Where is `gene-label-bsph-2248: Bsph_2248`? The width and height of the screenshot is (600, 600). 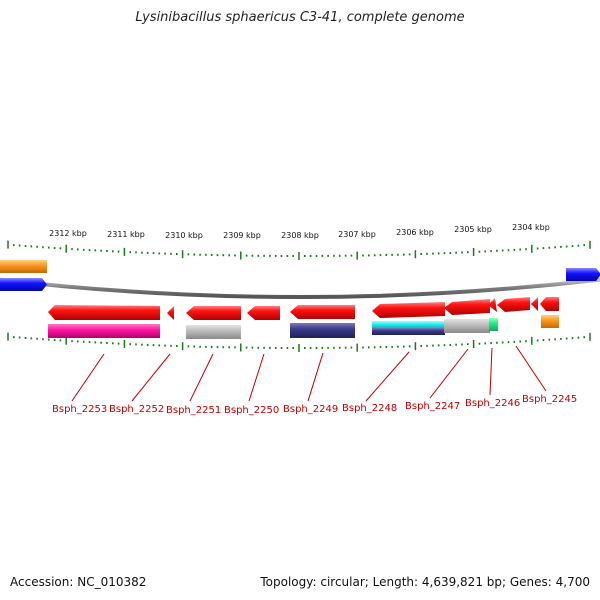
gene-label-bsph-2248: Bsph_2248 is located at coordinates (369, 408).